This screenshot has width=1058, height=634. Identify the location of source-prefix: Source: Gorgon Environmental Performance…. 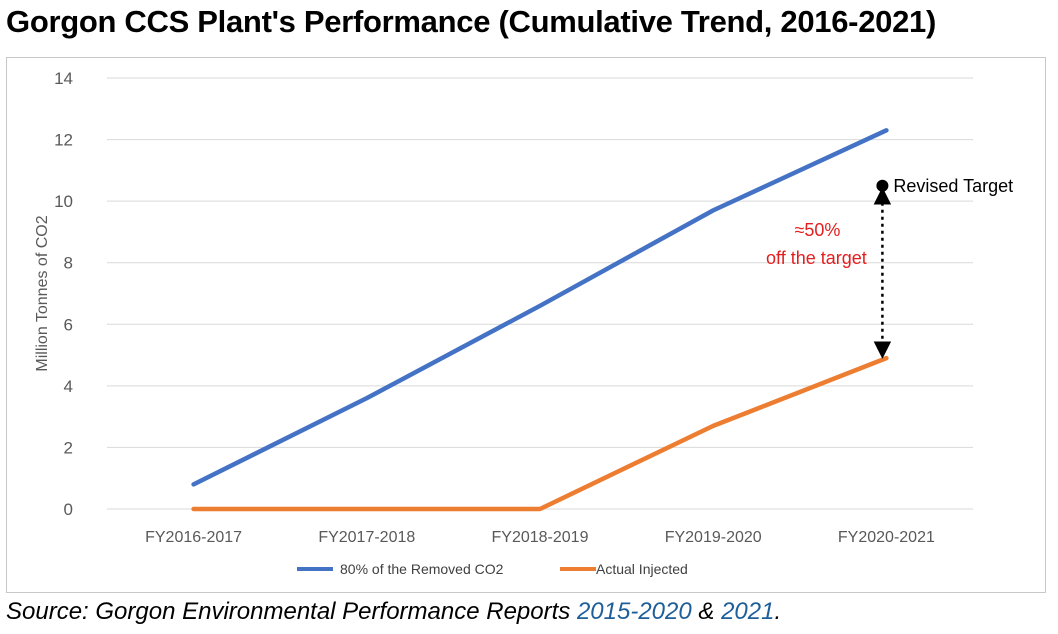
(291, 611).